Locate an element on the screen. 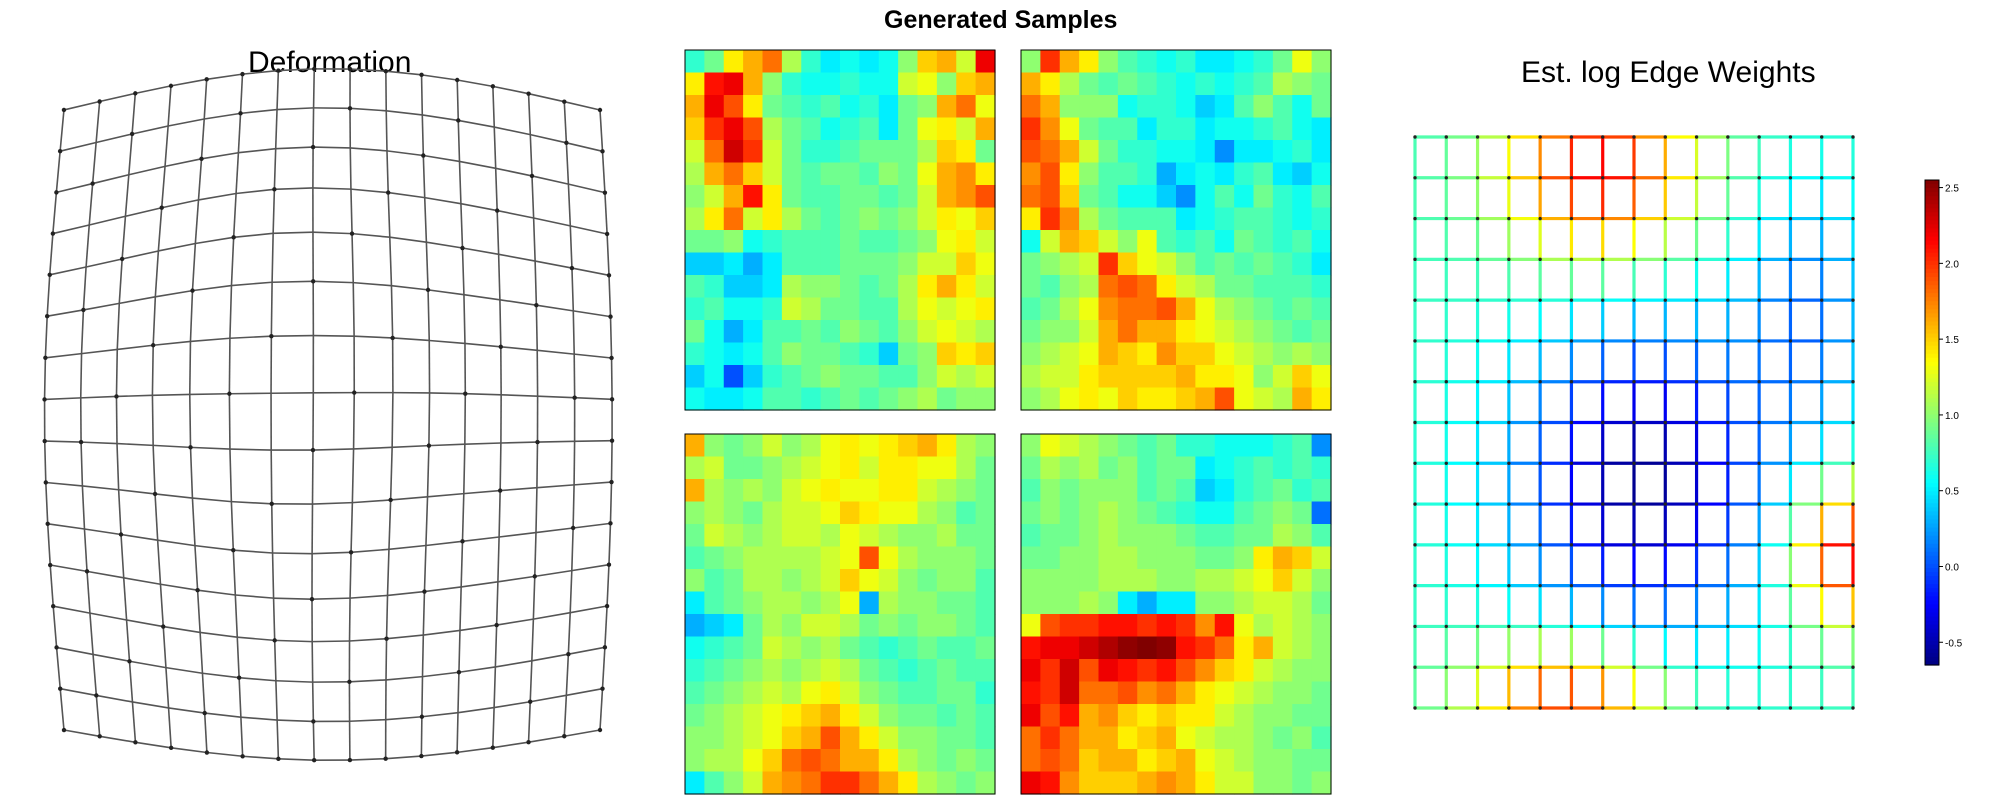 The image size is (2000, 800). colorbar-tick-label: -0.5 is located at coordinates (1954, 643).